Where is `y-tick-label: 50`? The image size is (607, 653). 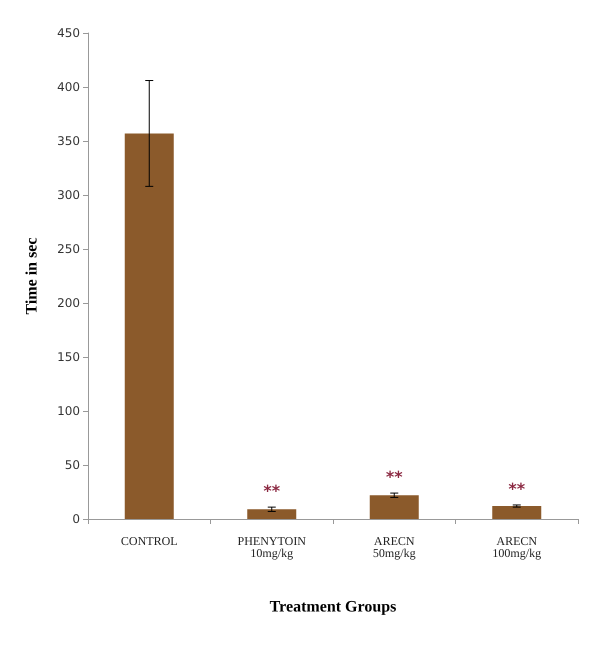 y-tick-label: 50 is located at coordinates (72, 465).